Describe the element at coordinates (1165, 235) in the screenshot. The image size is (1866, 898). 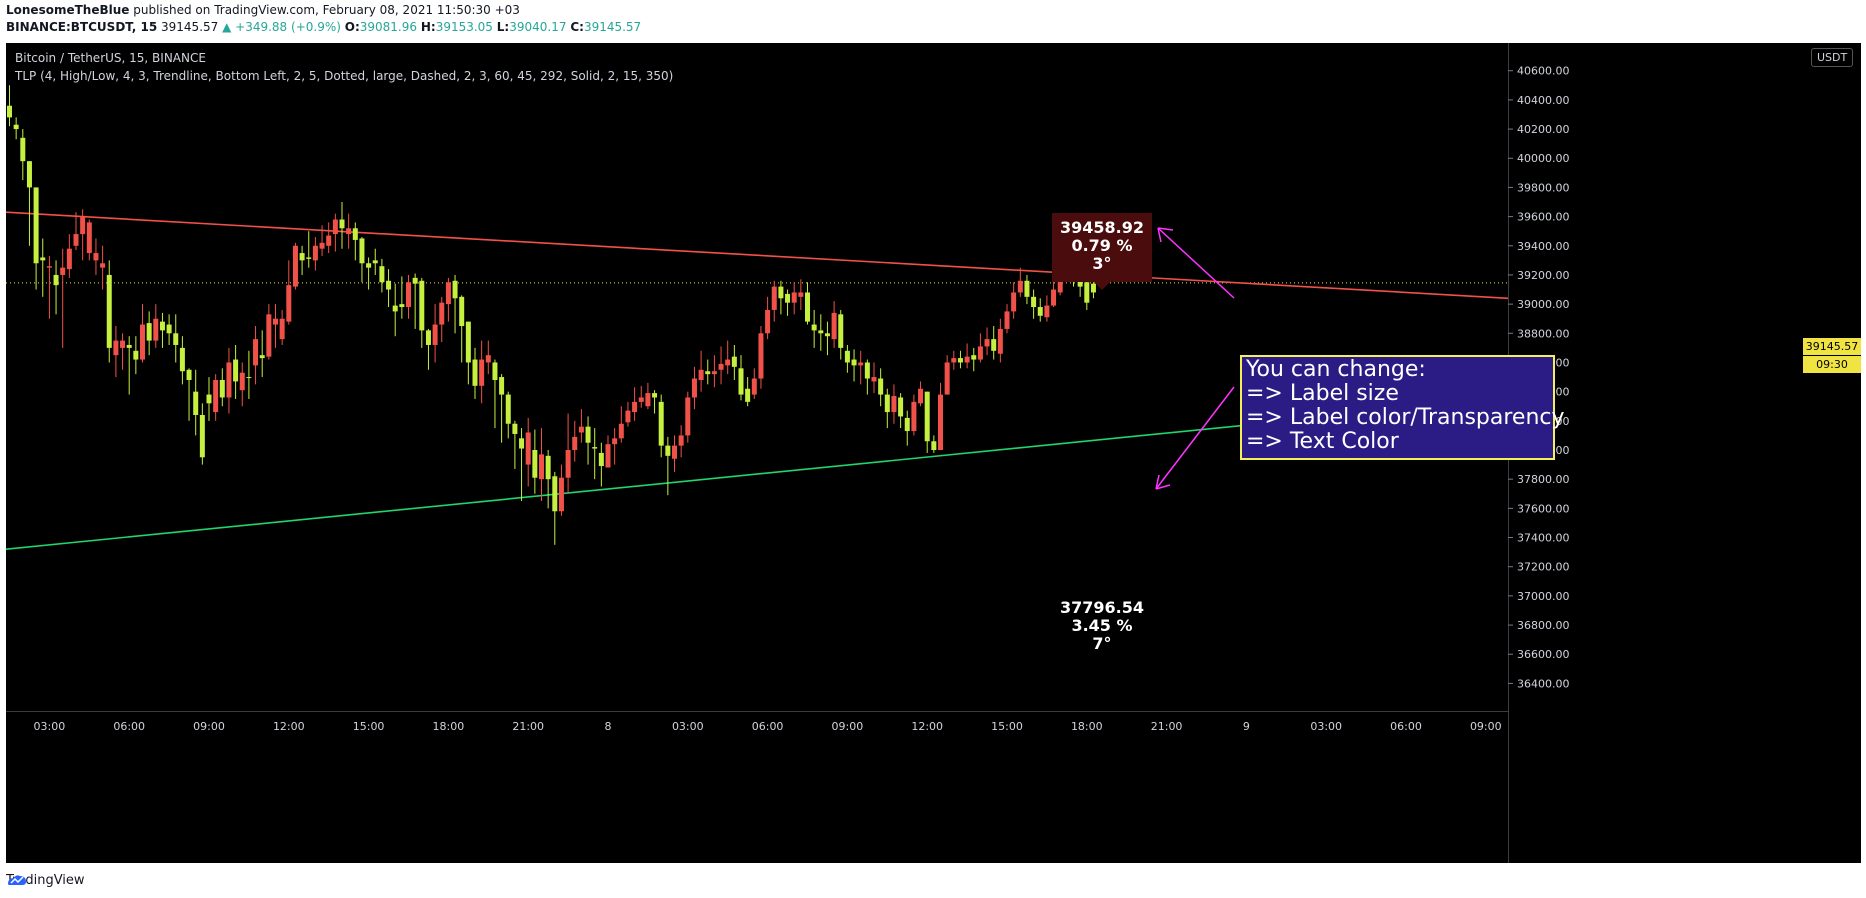
I see `arrow-head-resistance` at that location.